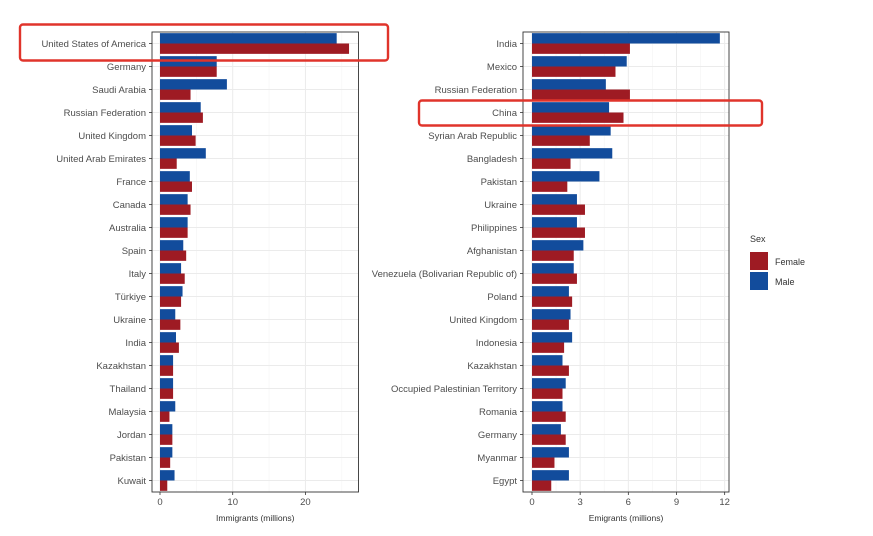 This screenshot has width=873, height=536. What do you see at coordinates (255, 518) in the screenshot?
I see `x-axis-title: Immigrants (millions)` at bounding box center [255, 518].